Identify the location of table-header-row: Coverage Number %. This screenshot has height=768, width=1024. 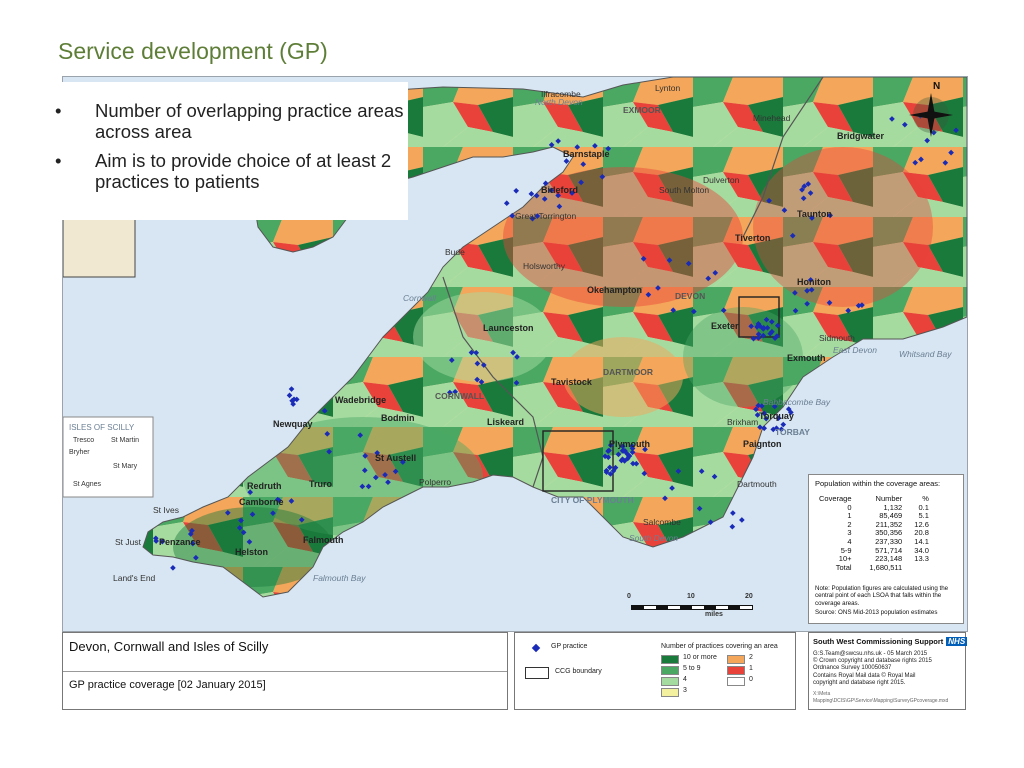
(874, 499).